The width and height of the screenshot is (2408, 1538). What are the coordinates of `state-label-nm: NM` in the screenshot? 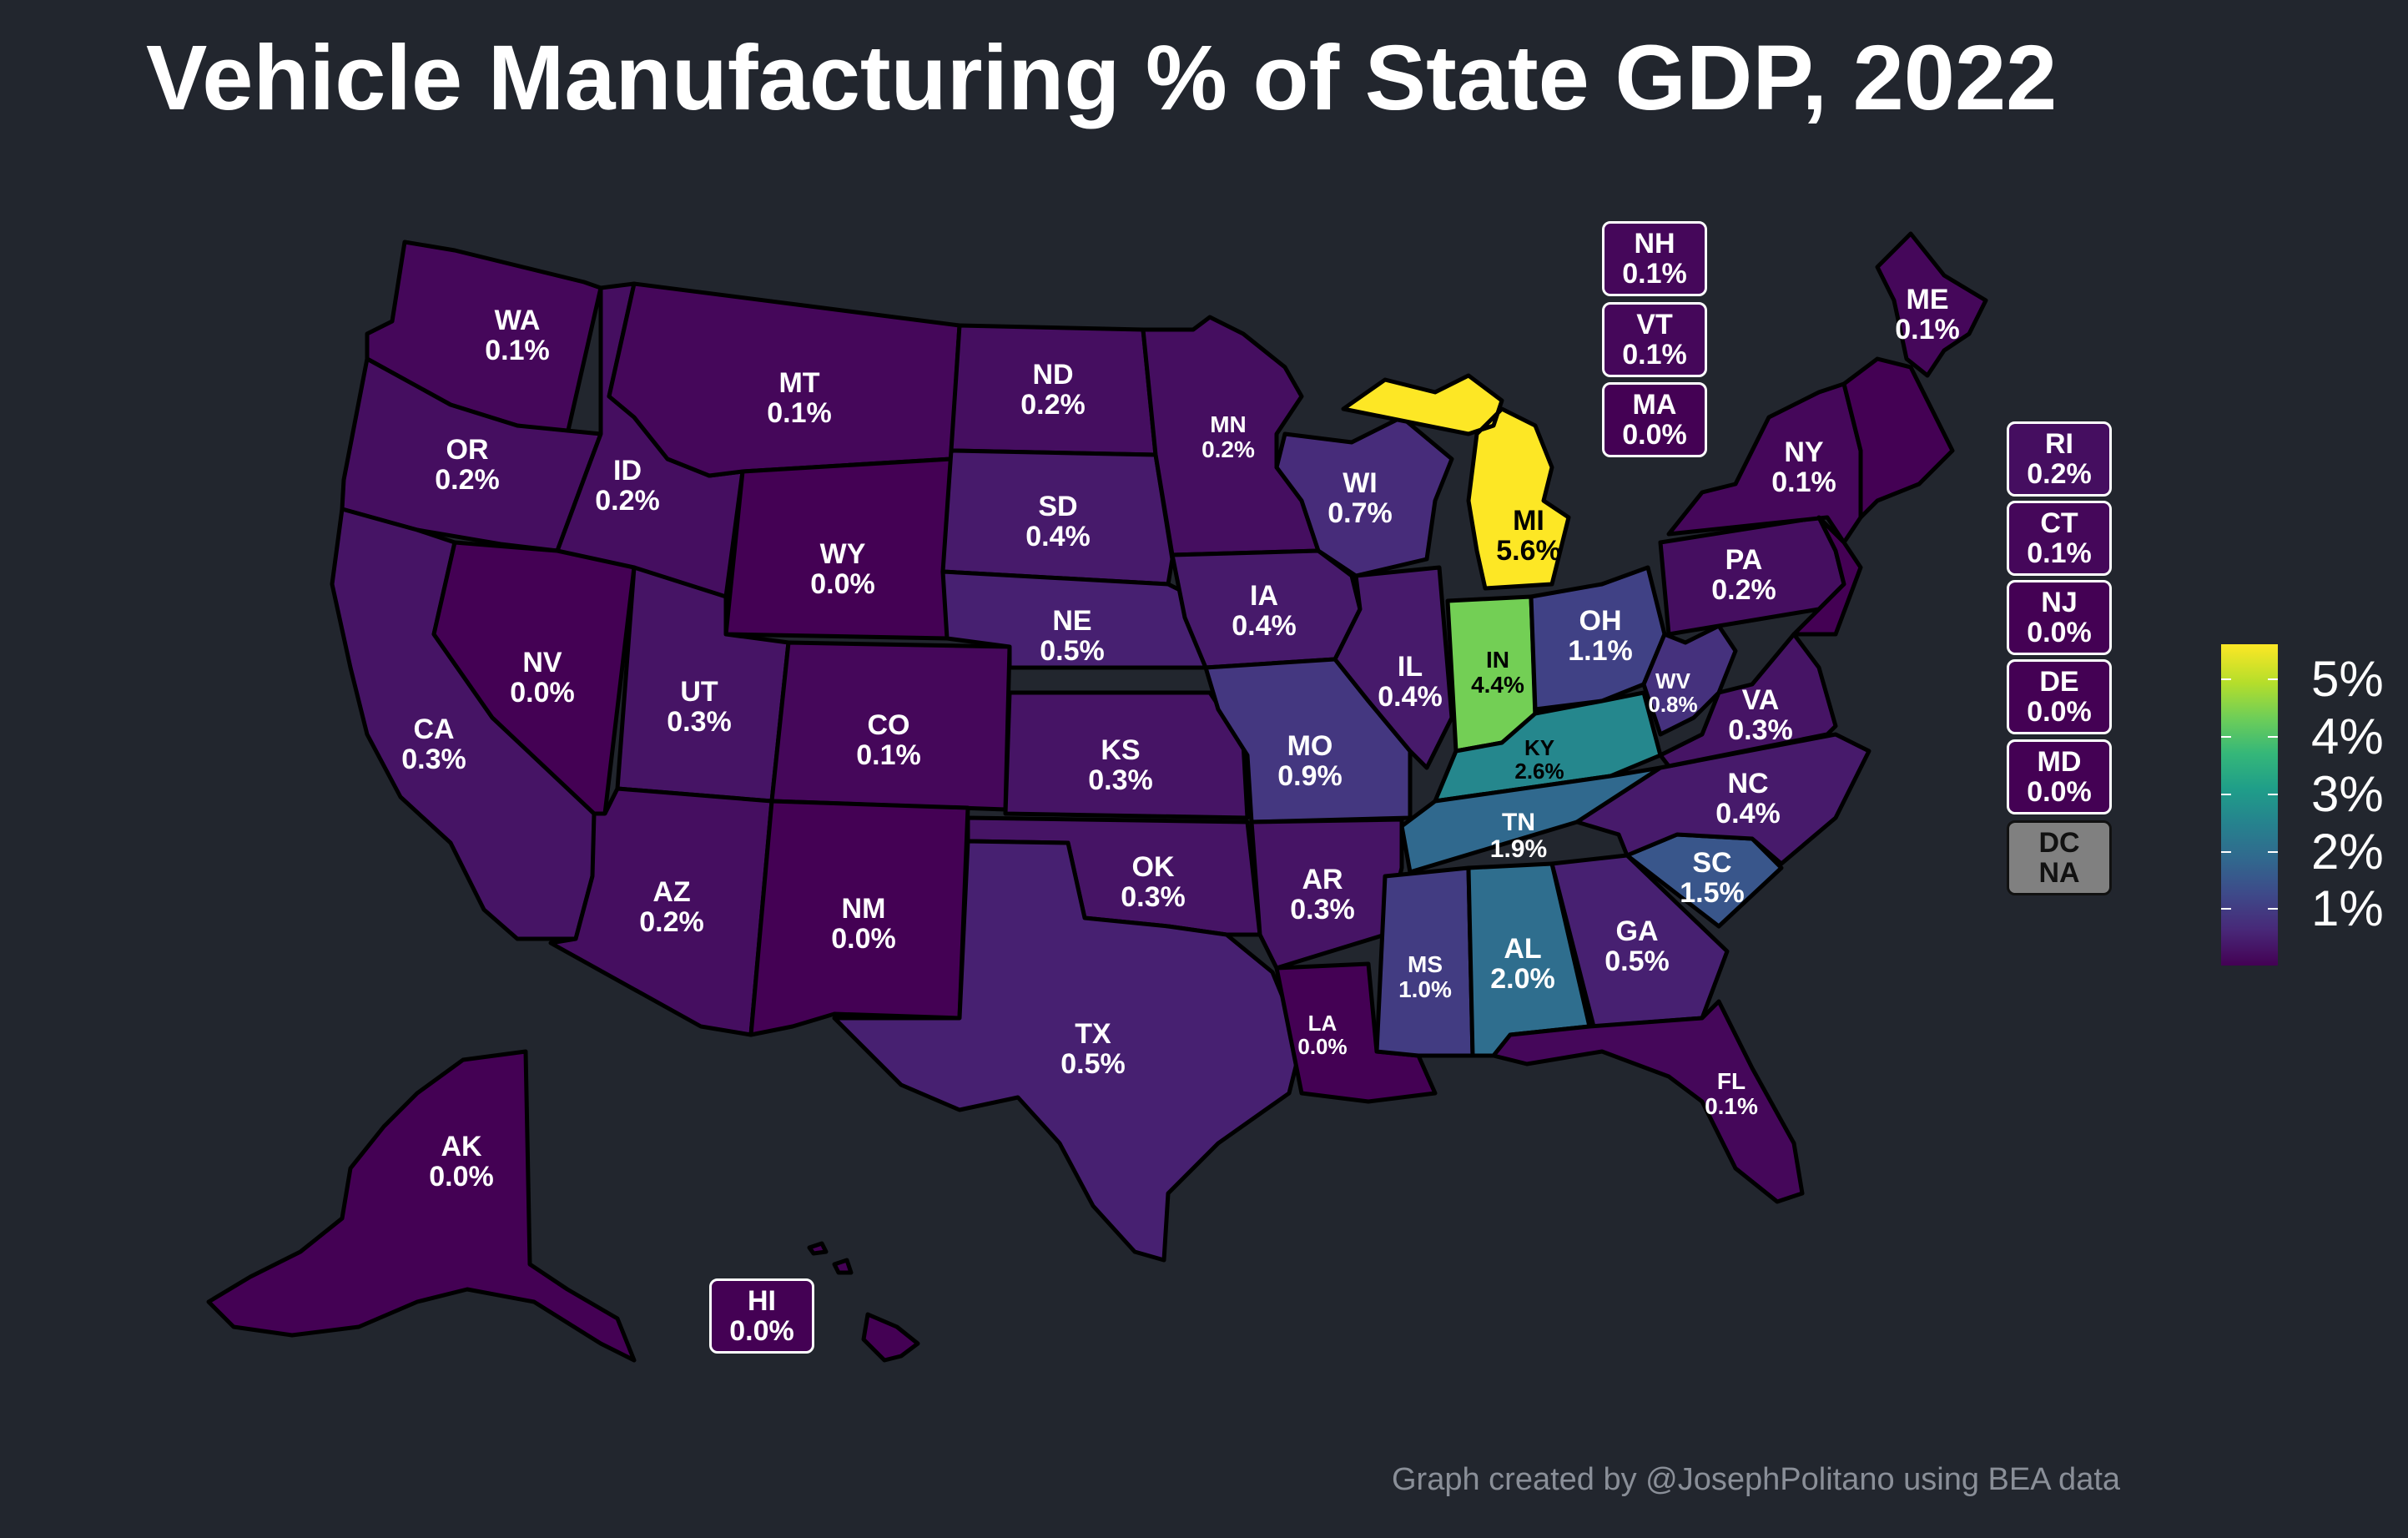 It's located at (864, 909).